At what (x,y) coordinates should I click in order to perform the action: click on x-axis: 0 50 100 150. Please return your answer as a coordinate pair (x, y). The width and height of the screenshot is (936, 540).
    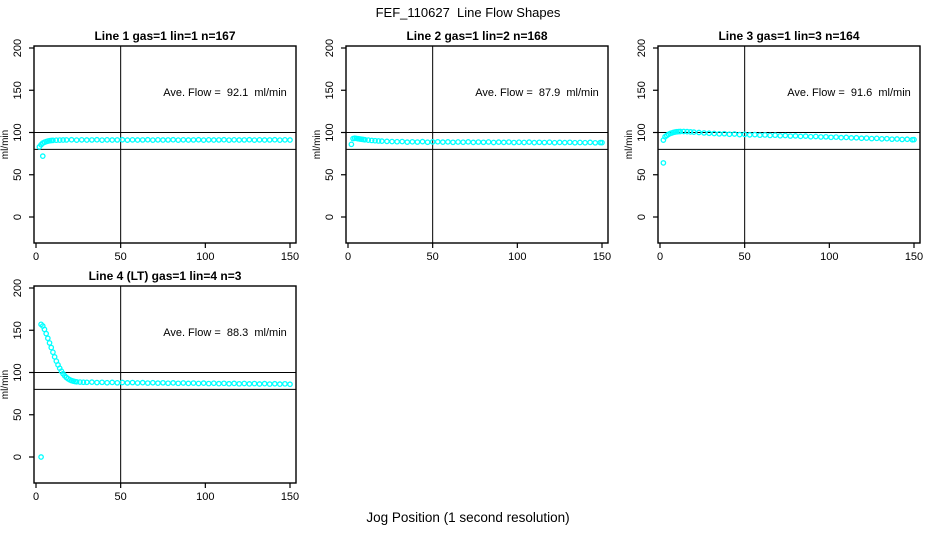
    Looking at the image, I should click on (790, 253).